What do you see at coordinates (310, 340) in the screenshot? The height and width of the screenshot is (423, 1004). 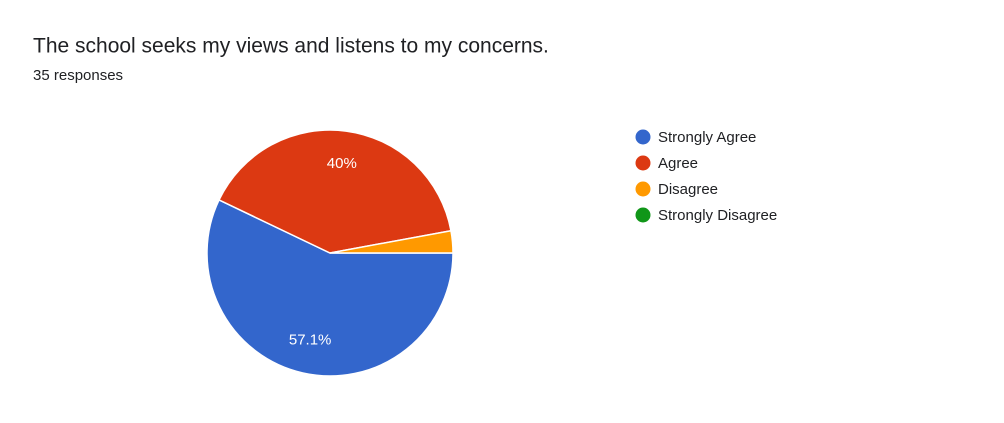 I see `slice-label: 57.1%` at bounding box center [310, 340].